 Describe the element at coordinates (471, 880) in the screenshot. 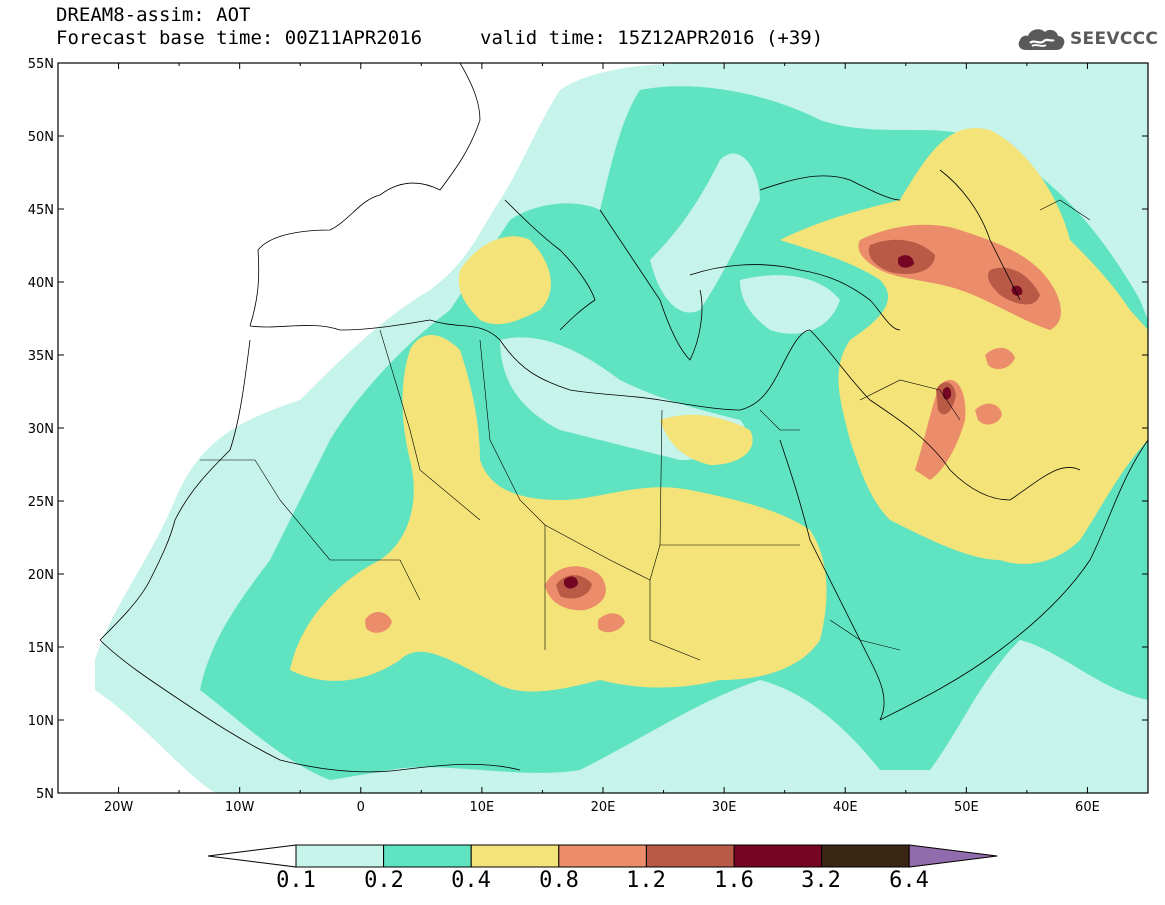

I see `legend-label-2: 0.4` at that location.